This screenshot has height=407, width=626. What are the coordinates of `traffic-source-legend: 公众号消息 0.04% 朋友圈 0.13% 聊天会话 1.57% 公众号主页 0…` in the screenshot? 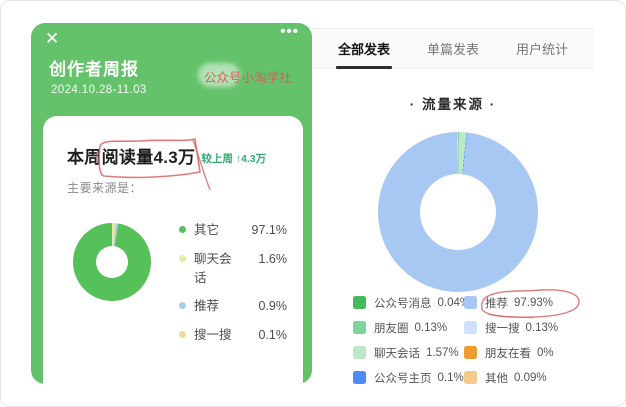 It's located at (455, 340).